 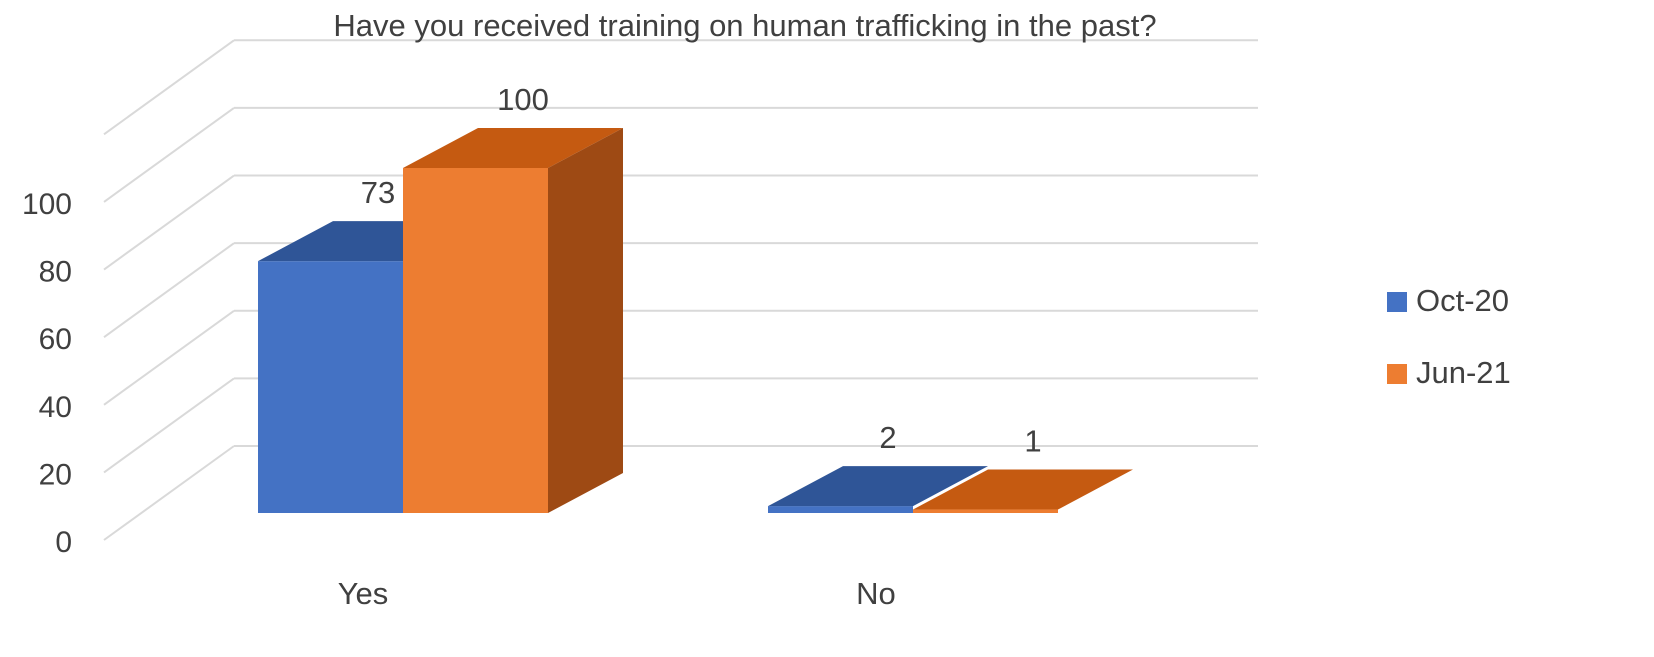 I want to click on data-label: 73, so click(x=378, y=192).